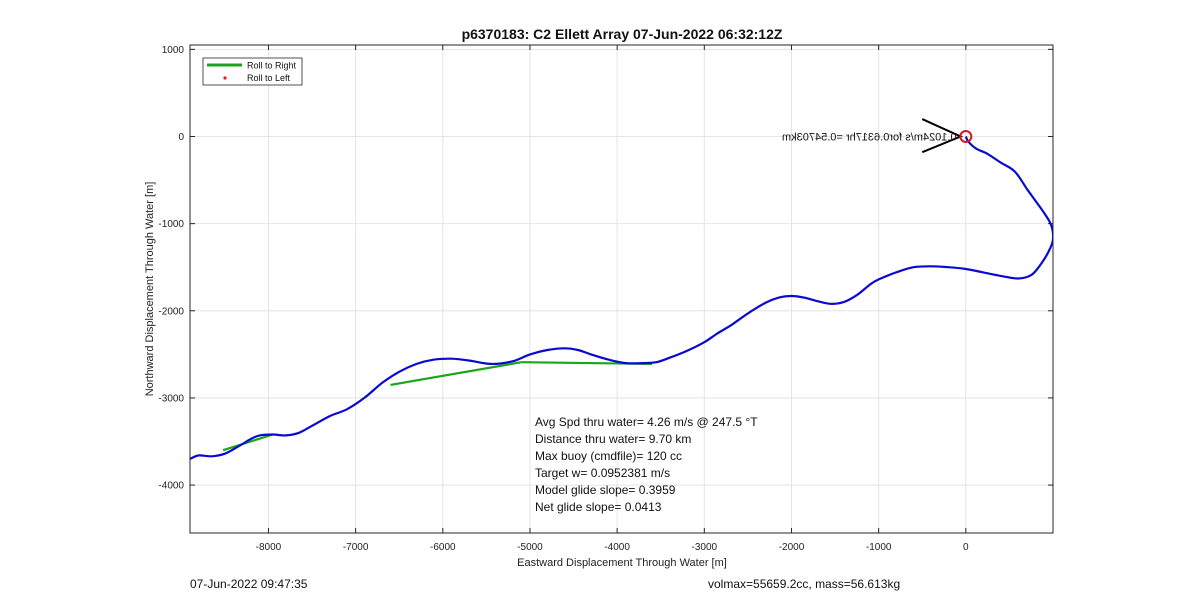 This screenshot has width=1200, height=601. I want to click on legend: Roll to Right Roll to Left, so click(252, 71).